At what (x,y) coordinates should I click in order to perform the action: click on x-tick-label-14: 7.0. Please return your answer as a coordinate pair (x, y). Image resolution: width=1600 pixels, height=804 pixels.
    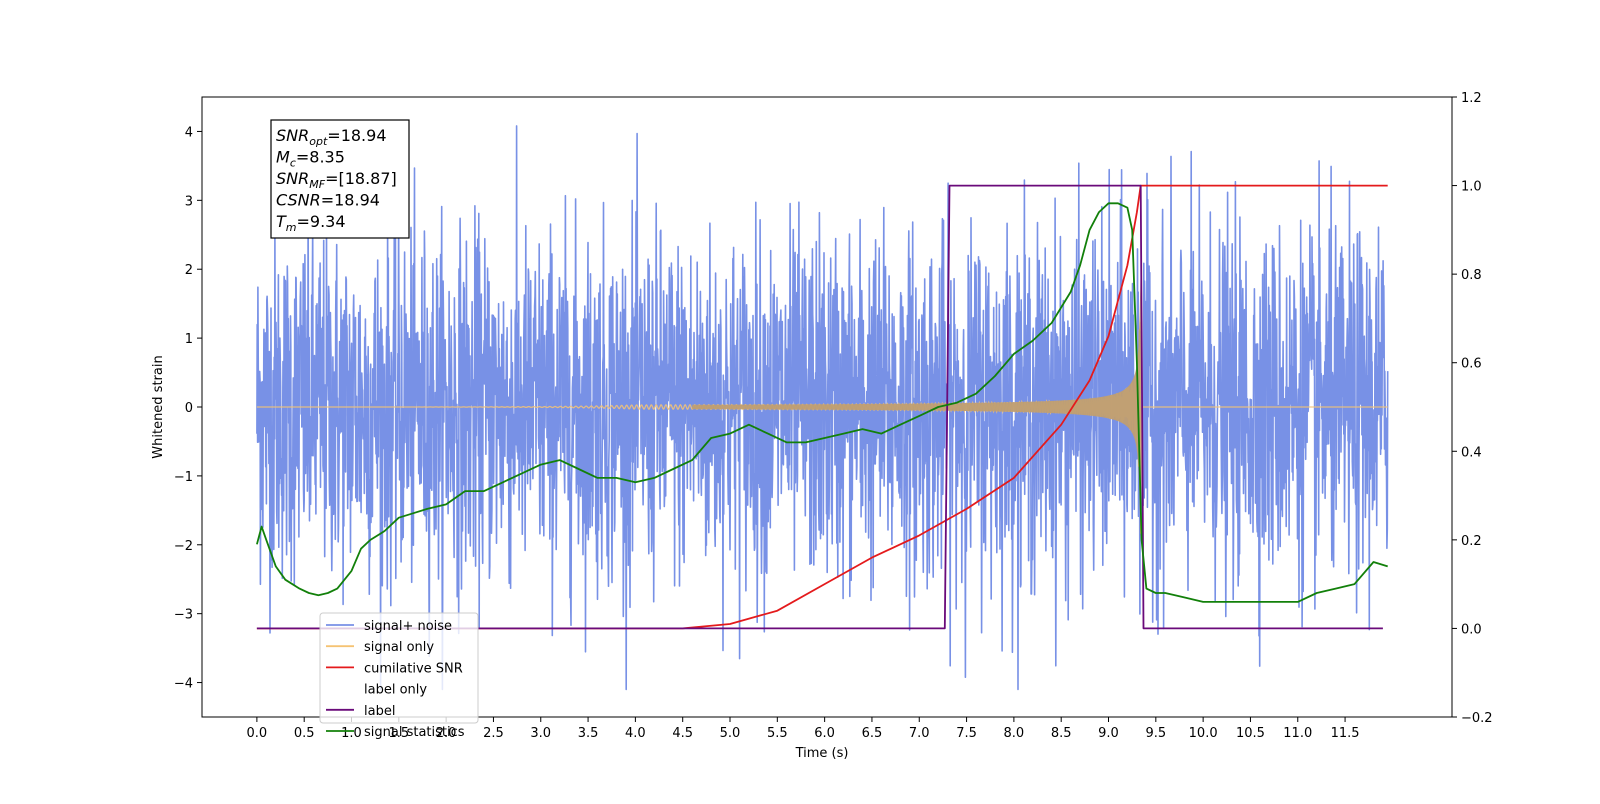
    Looking at the image, I should click on (919, 733).